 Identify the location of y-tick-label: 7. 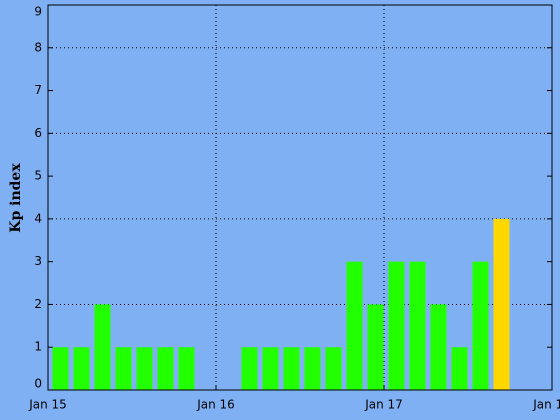
(38, 90).